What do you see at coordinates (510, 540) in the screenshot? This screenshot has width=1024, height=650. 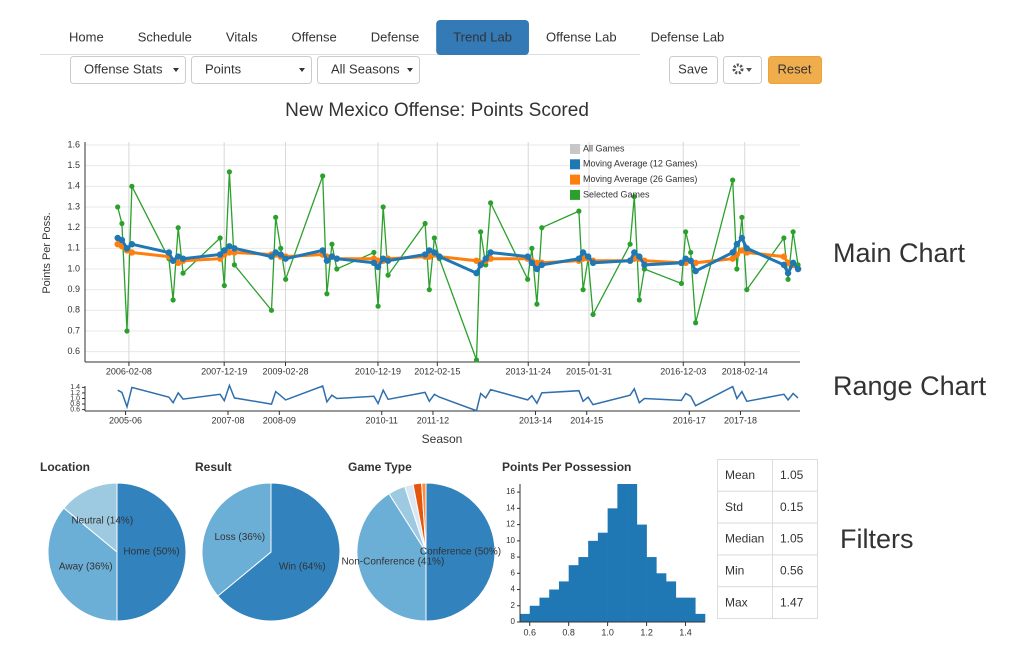 I see `y-tick-label: 10` at bounding box center [510, 540].